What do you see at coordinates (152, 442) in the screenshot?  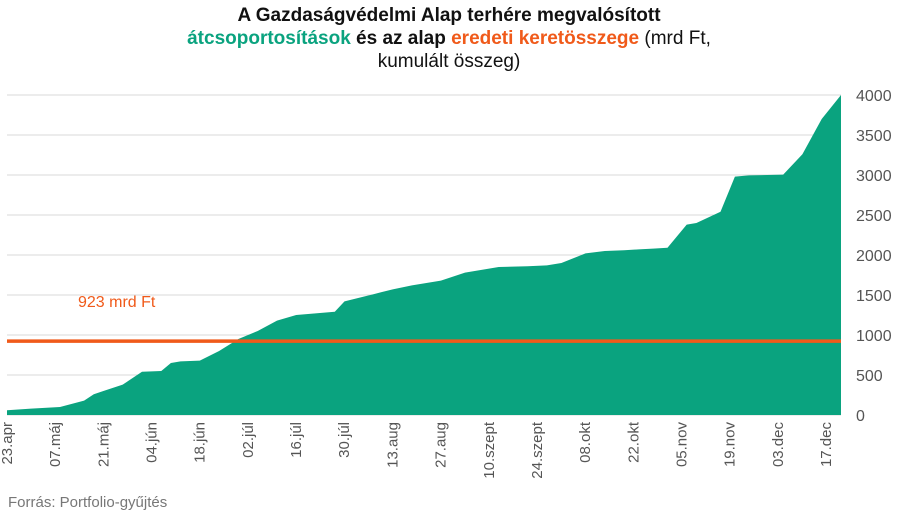 I see `x-tick-label: 04.jún` at bounding box center [152, 442].